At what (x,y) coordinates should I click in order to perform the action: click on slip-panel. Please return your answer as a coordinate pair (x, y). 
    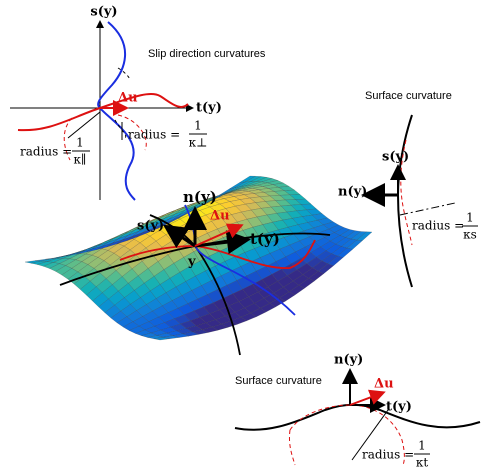
    Looking at the image, I should click on (102, 110).